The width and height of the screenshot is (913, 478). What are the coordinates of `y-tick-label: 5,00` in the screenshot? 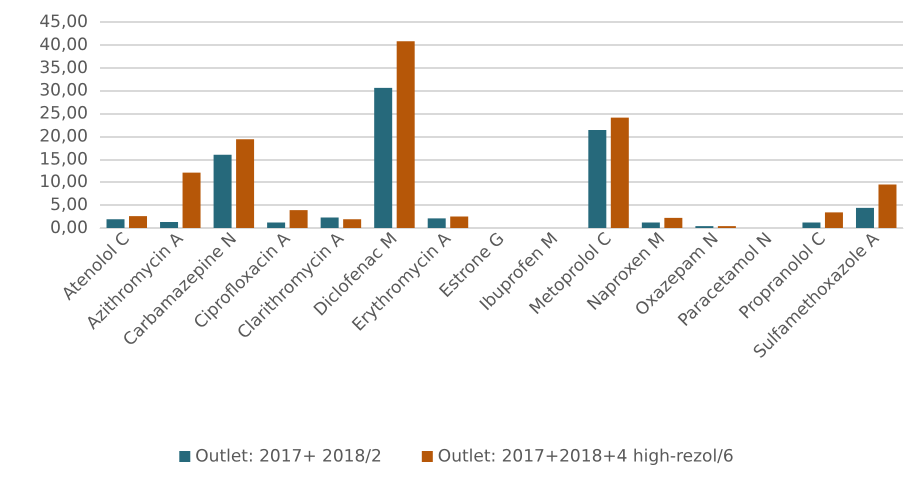 It's located at (69, 205).